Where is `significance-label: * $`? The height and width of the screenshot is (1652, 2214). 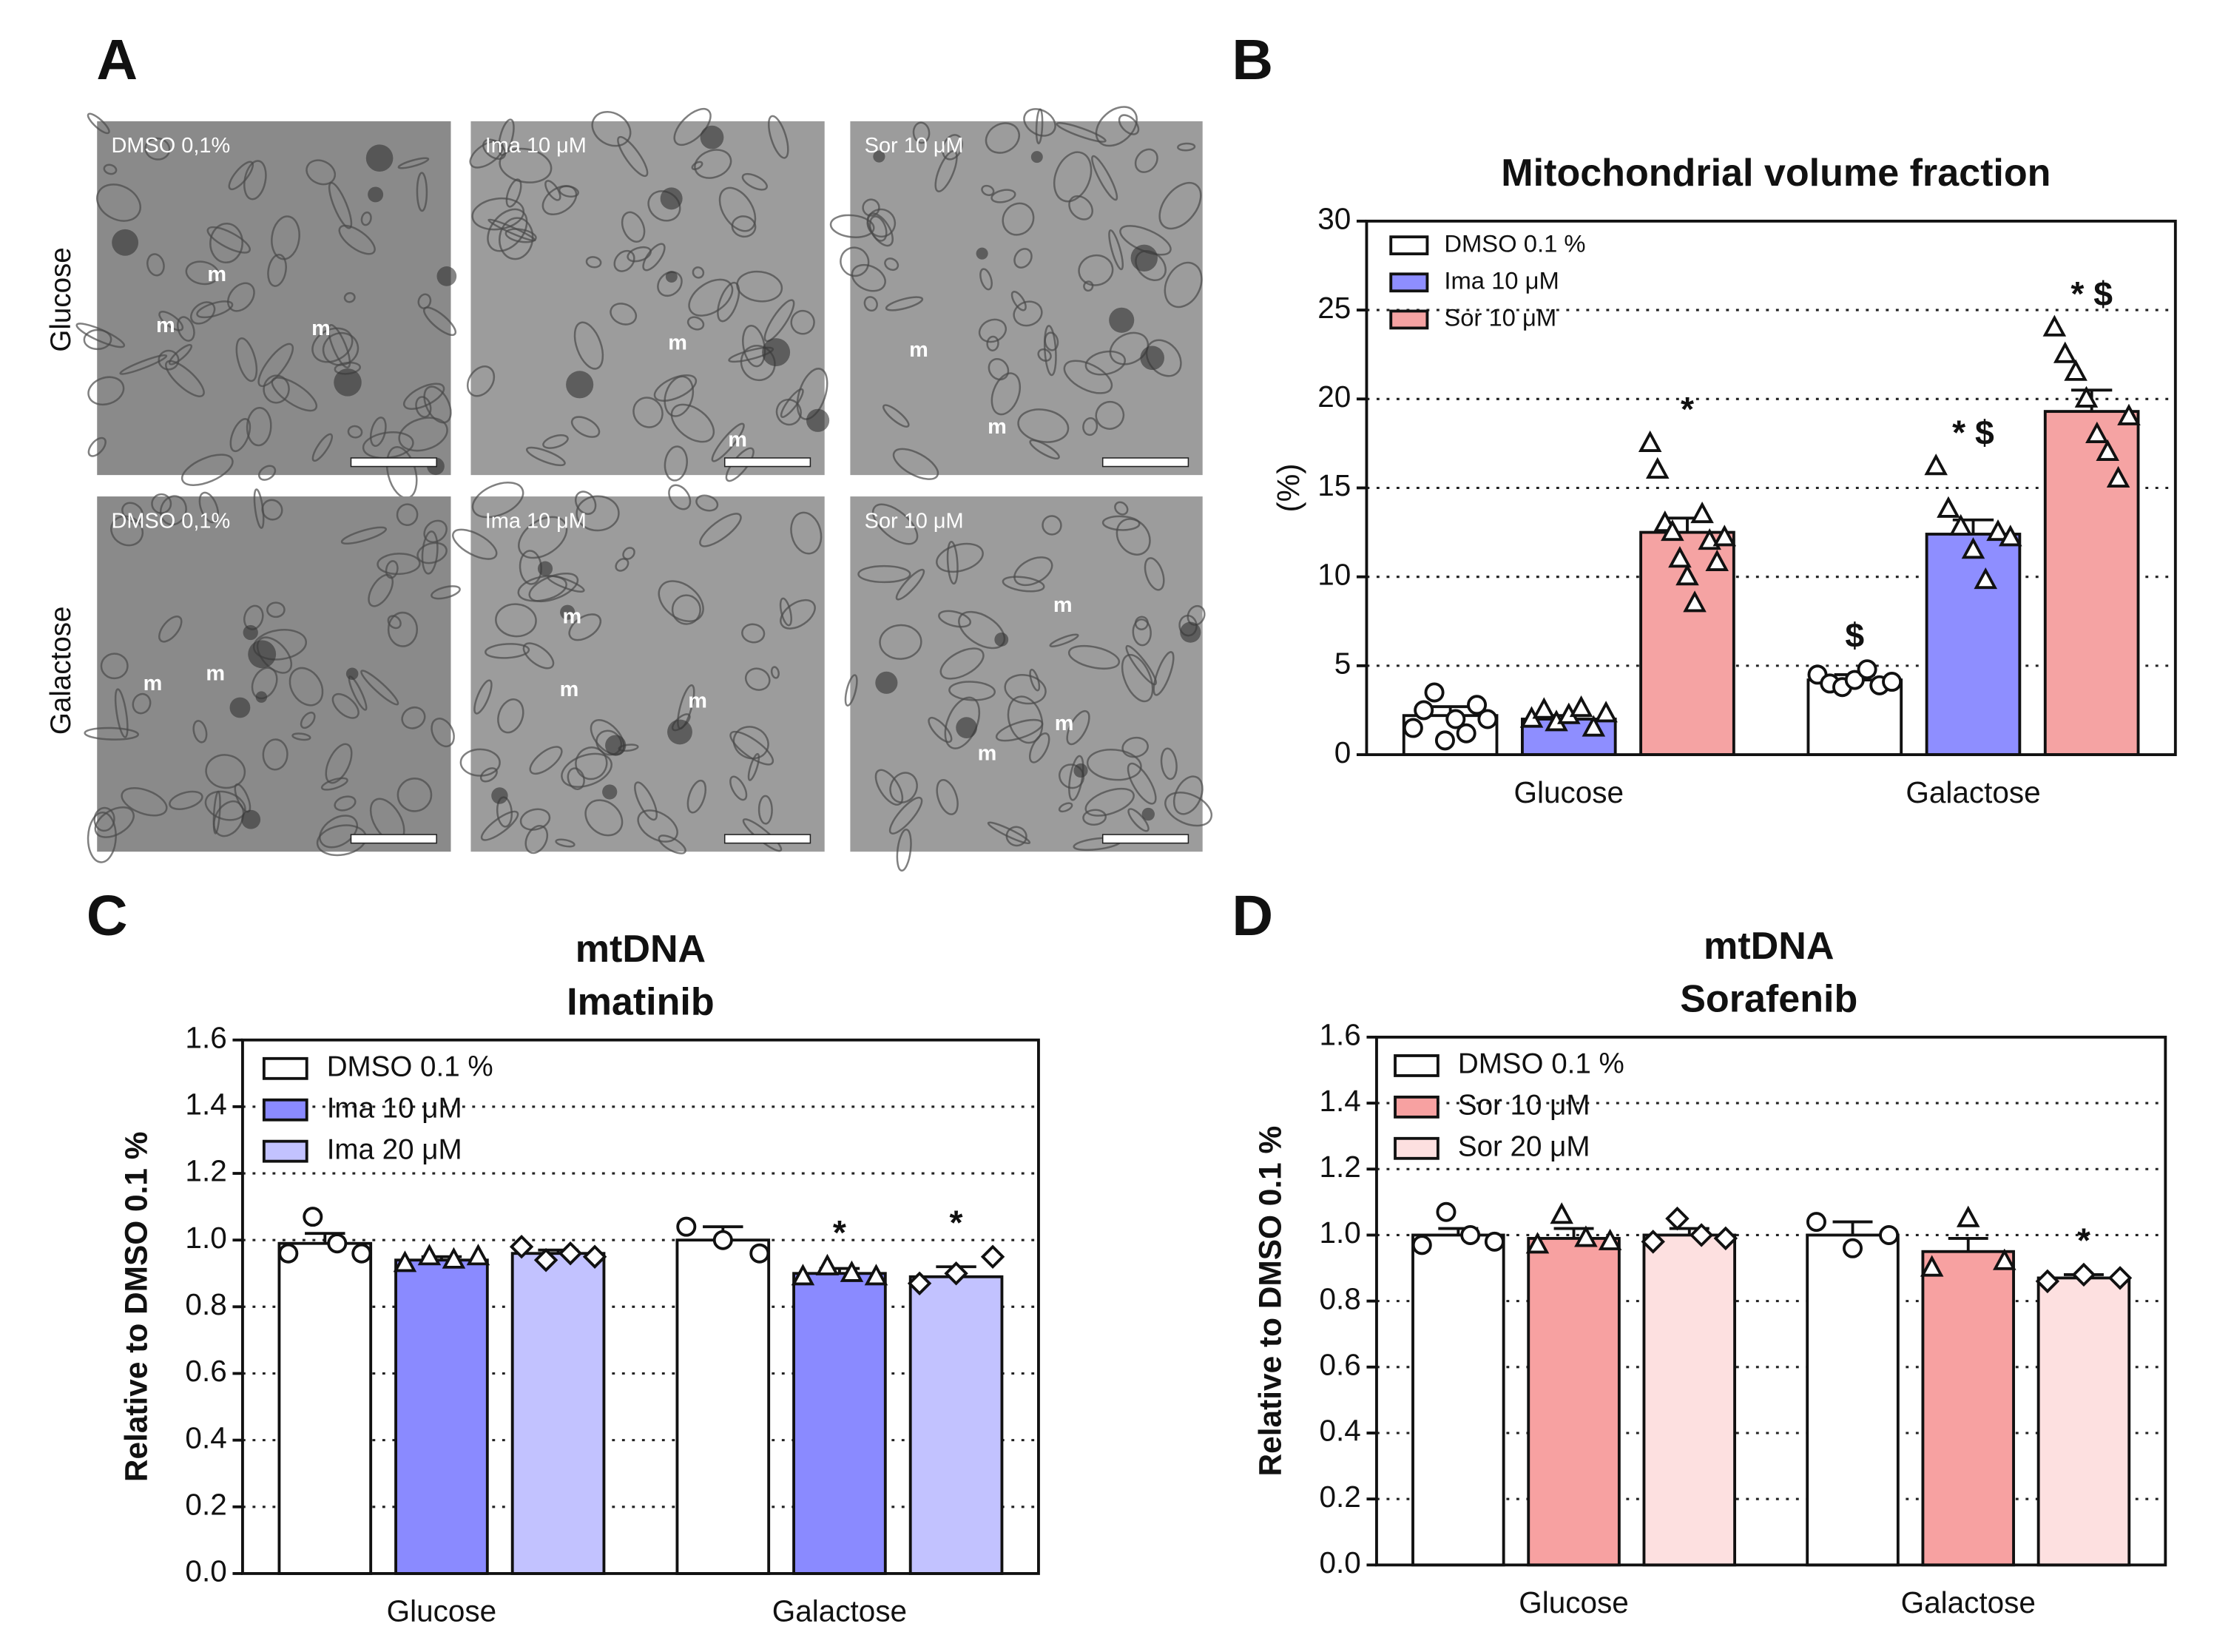
significance-label: * $ is located at coordinates (1973, 432).